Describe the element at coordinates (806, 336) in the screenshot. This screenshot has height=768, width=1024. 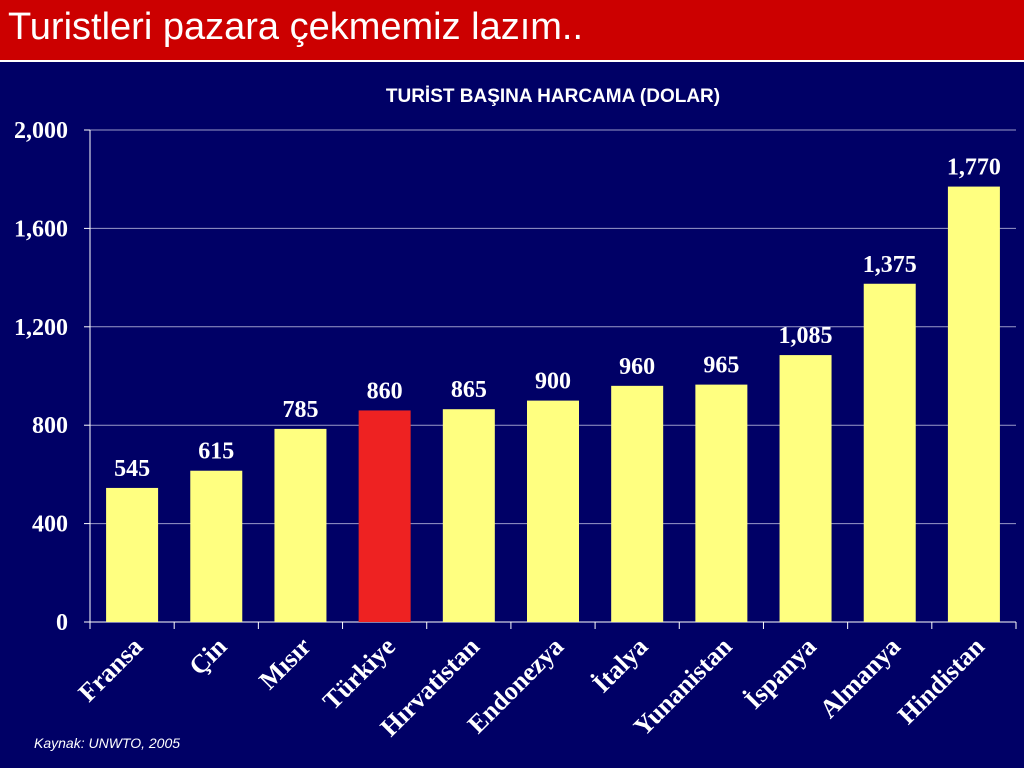
I see `data-label: 1,085` at that location.